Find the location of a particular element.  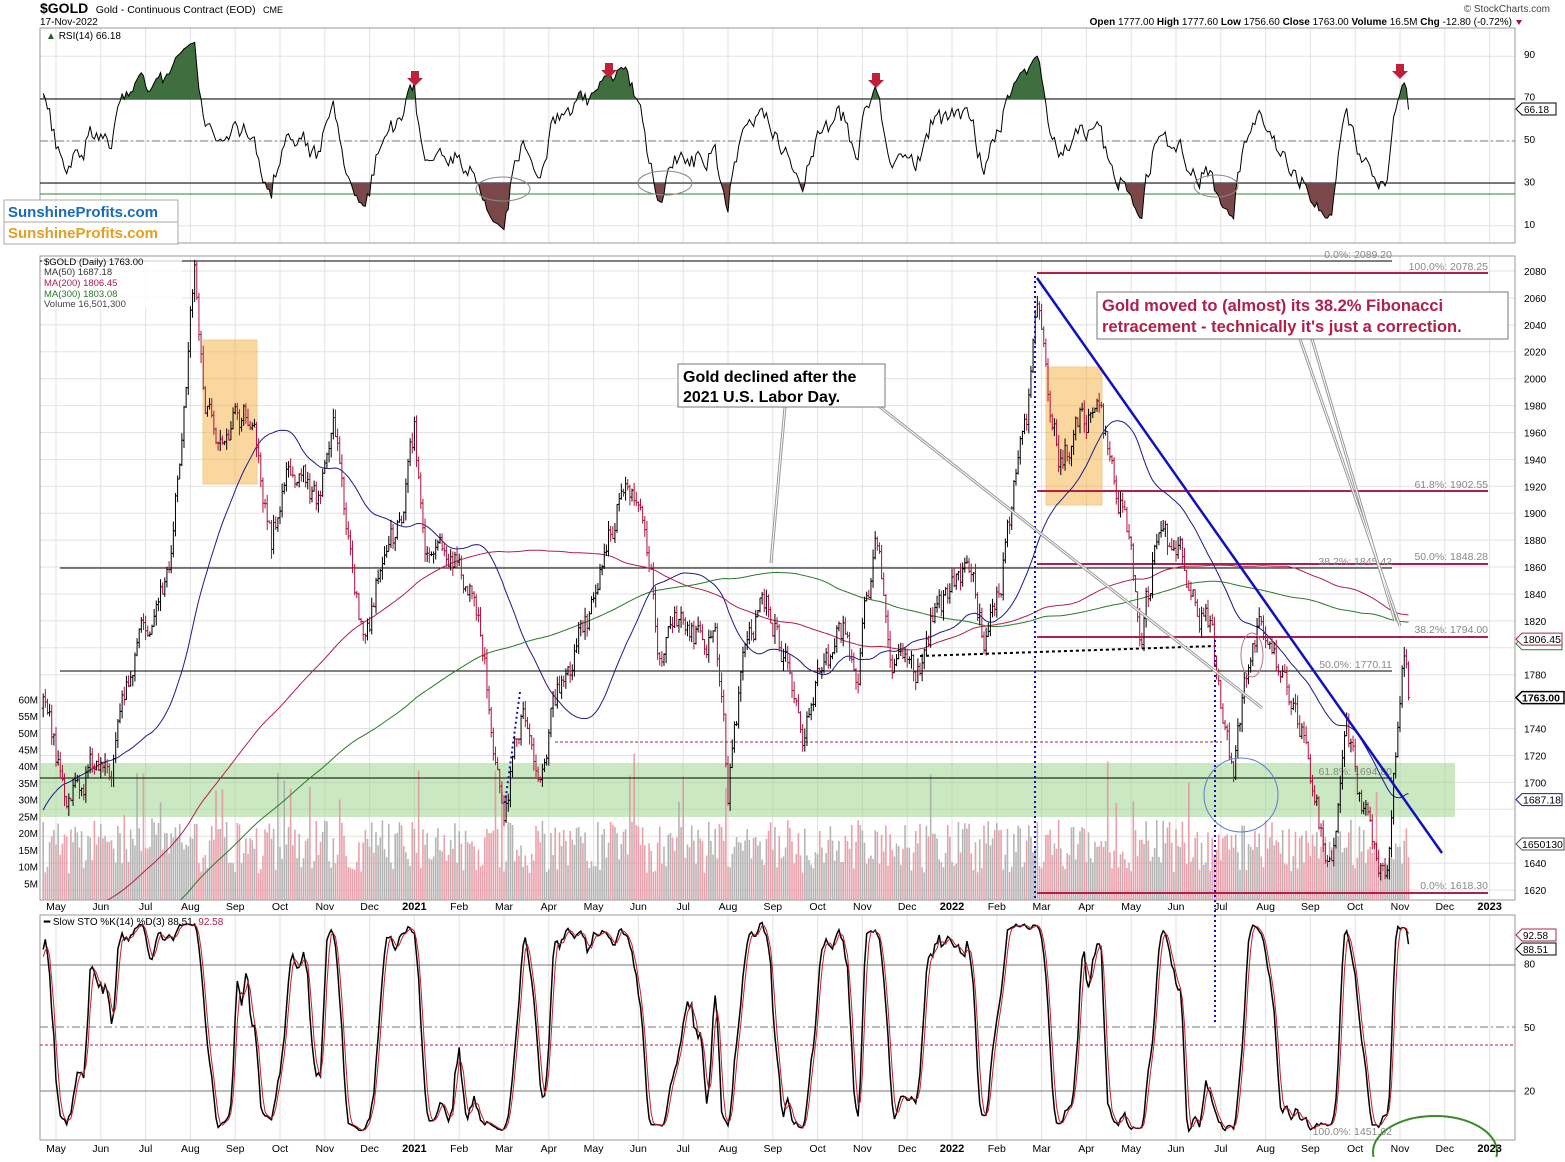

price-tick-label: 1940 is located at coordinates (1535, 460).